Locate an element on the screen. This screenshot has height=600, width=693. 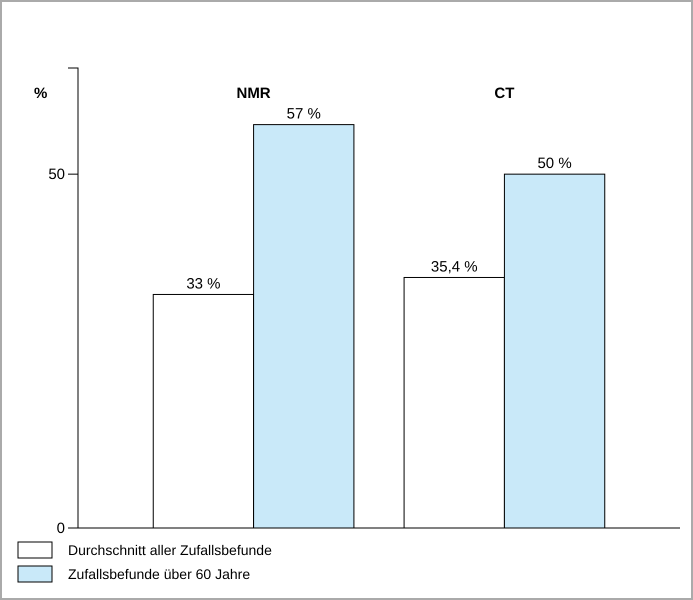
x-tick-label: NMR is located at coordinates (253, 93).